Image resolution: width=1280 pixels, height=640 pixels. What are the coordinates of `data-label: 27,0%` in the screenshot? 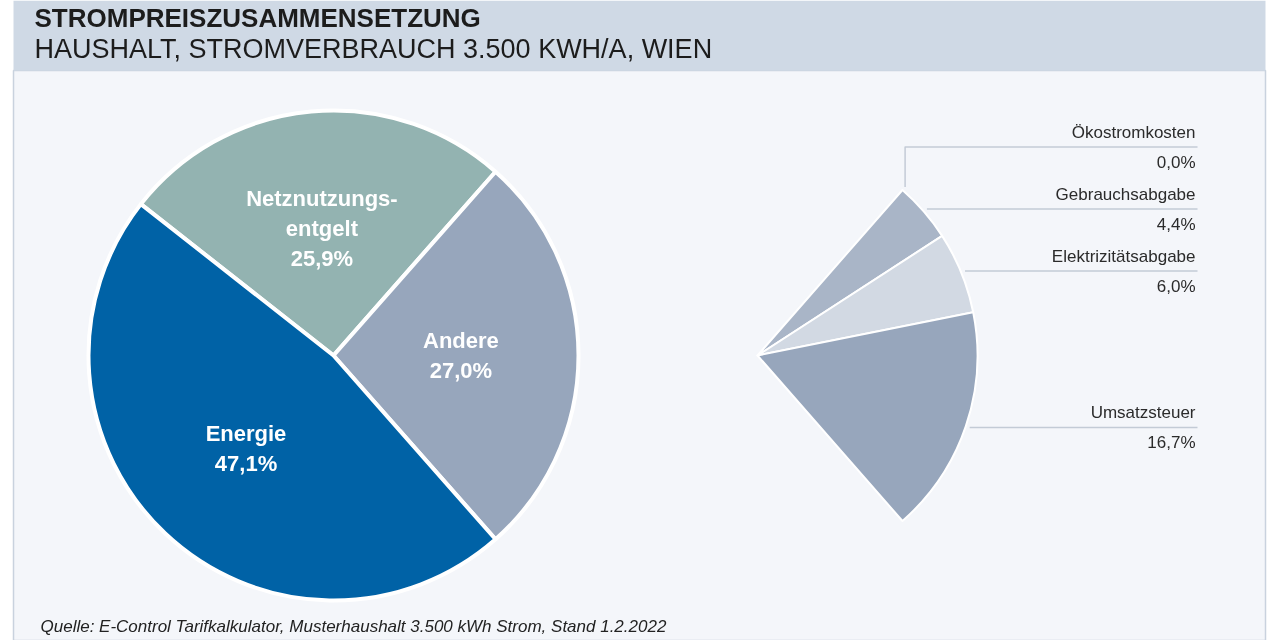 It's located at (461, 370).